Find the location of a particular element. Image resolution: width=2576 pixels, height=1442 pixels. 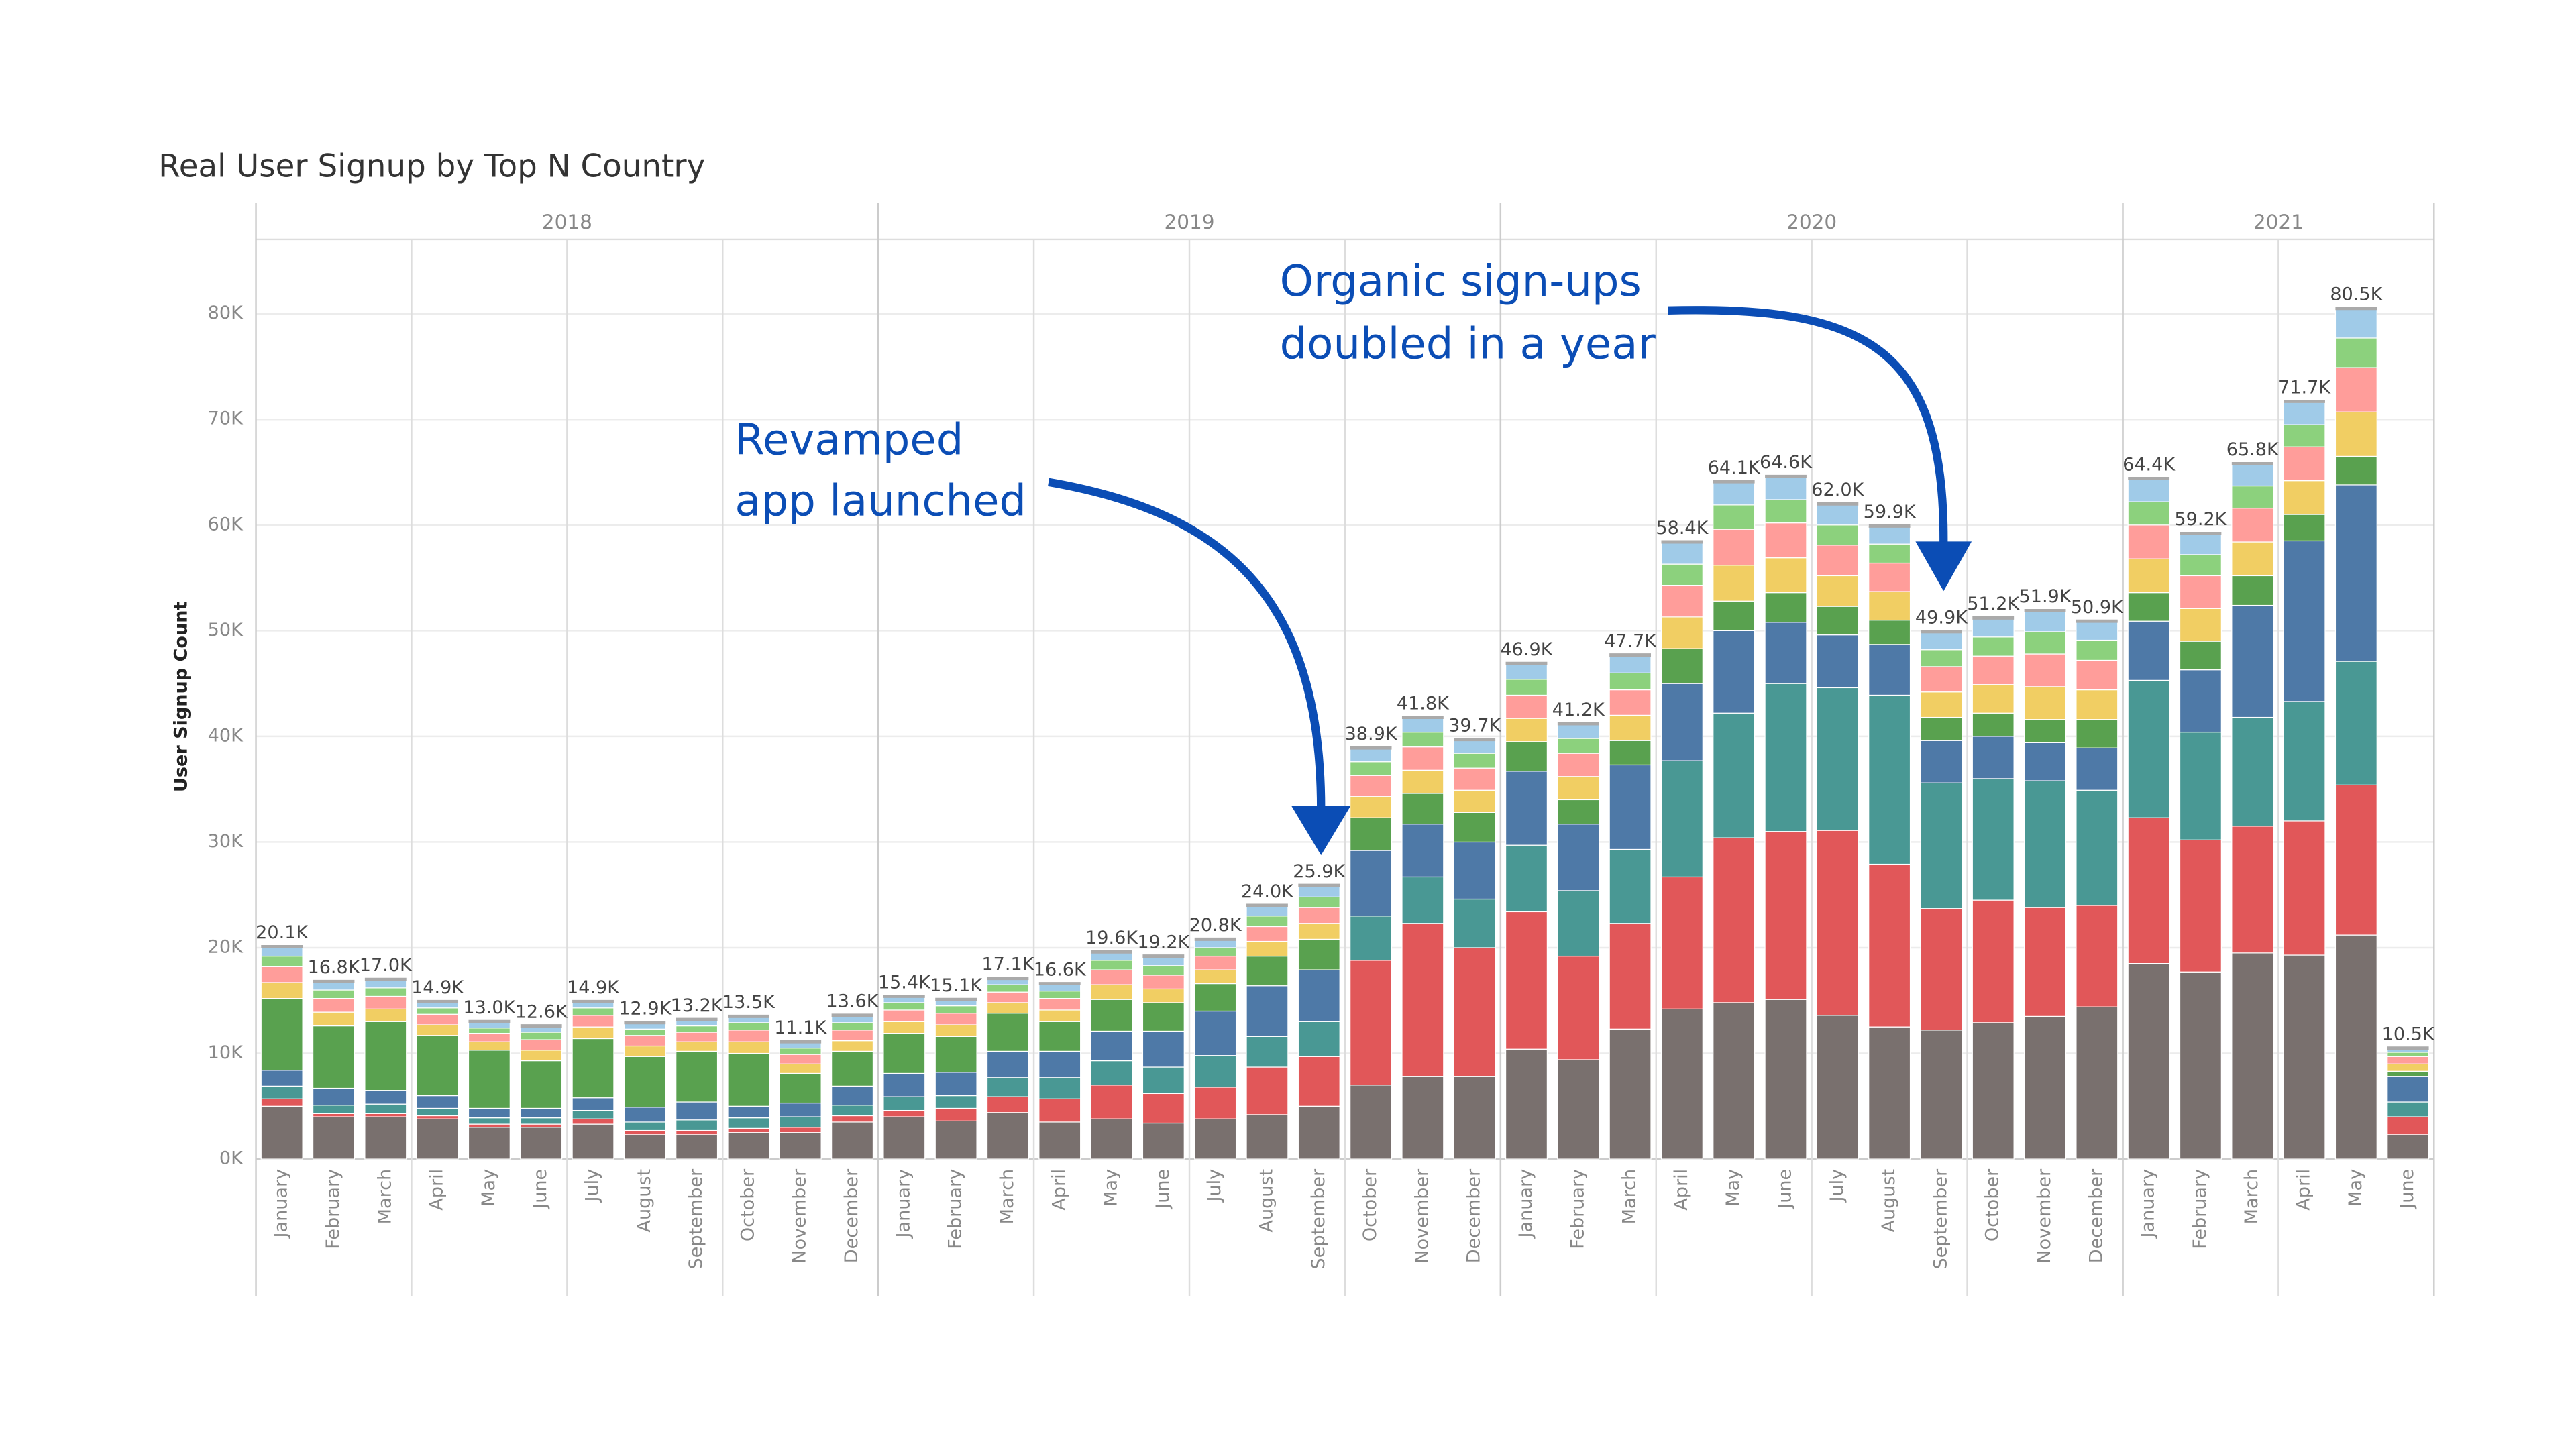

total-label: 64.4K is located at coordinates (2149, 464).